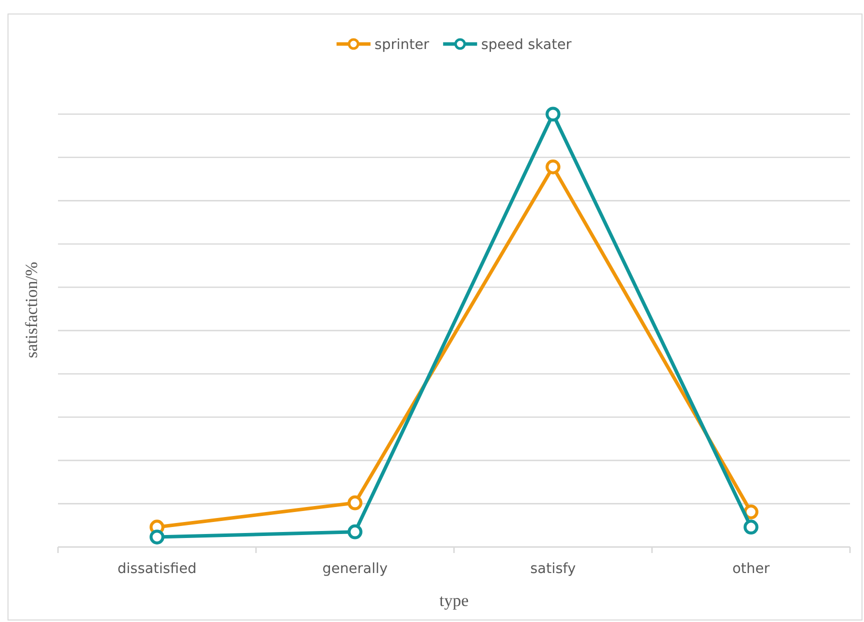 This screenshot has height=622, width=864. What do you see at coordinates (553, 568) in the screenshot?
I see `x-tick-label: satisfy` at bounding box center [553, 568].